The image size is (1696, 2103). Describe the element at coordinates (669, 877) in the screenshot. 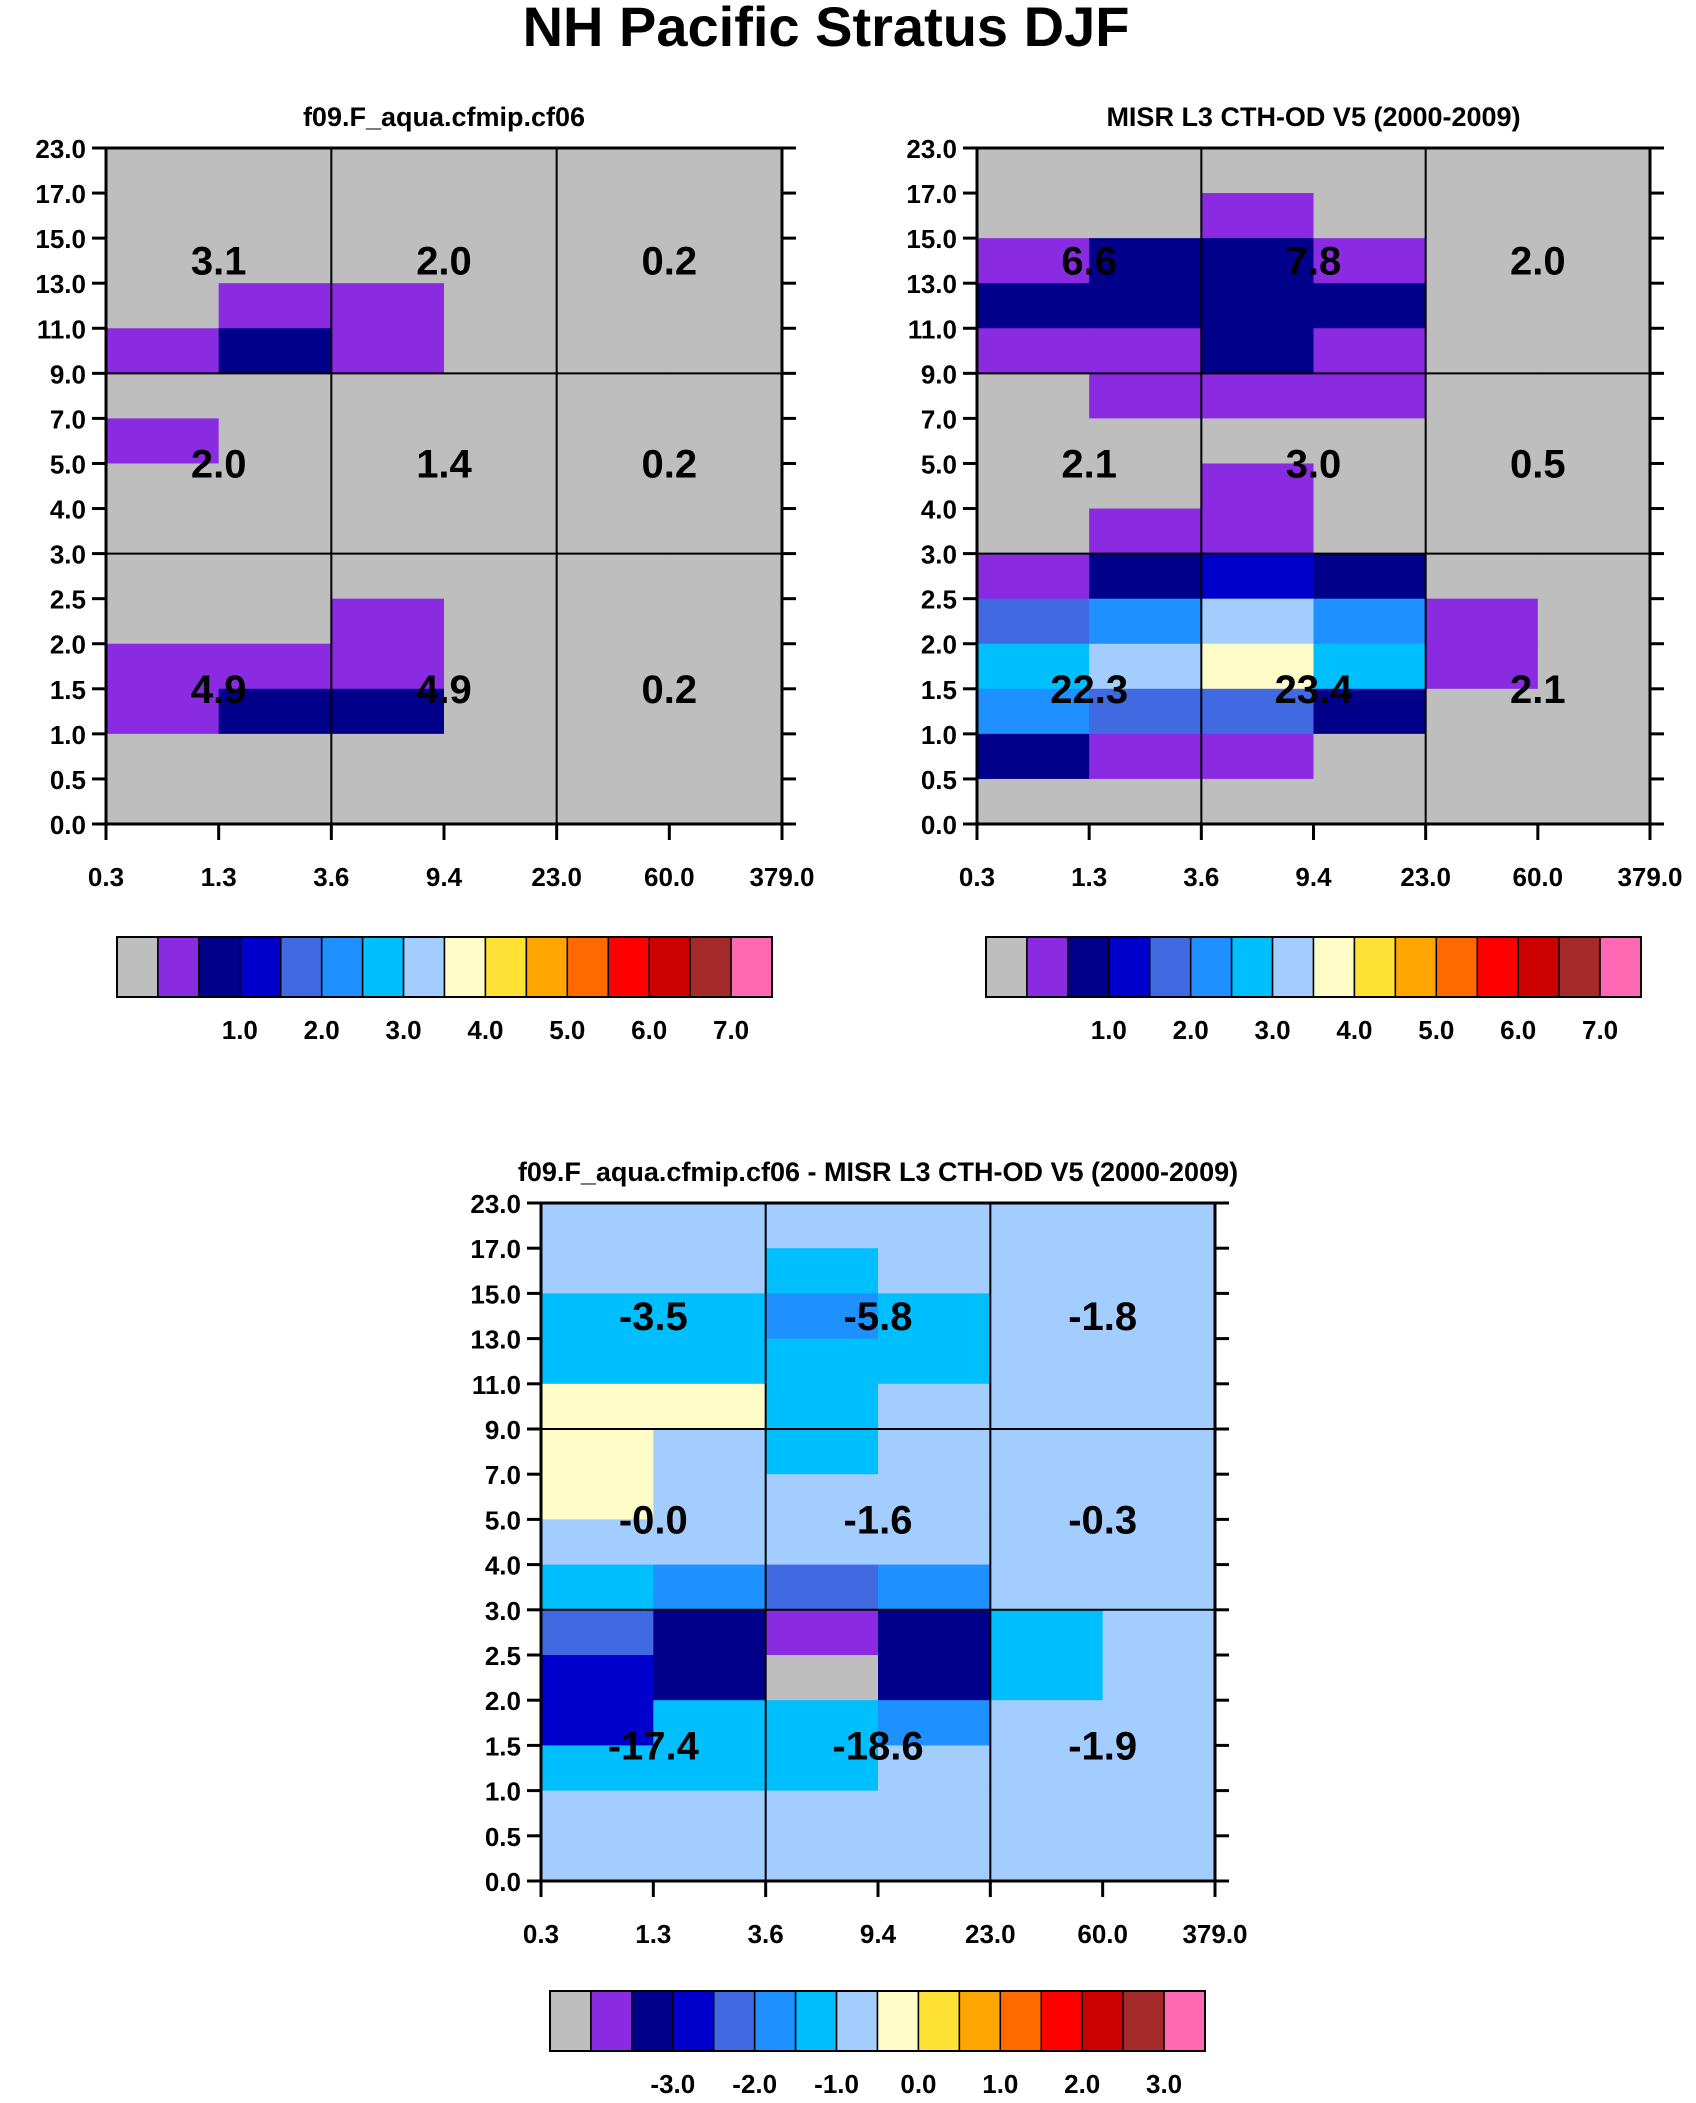

I see `x-tick-label: 60.0` at that location.